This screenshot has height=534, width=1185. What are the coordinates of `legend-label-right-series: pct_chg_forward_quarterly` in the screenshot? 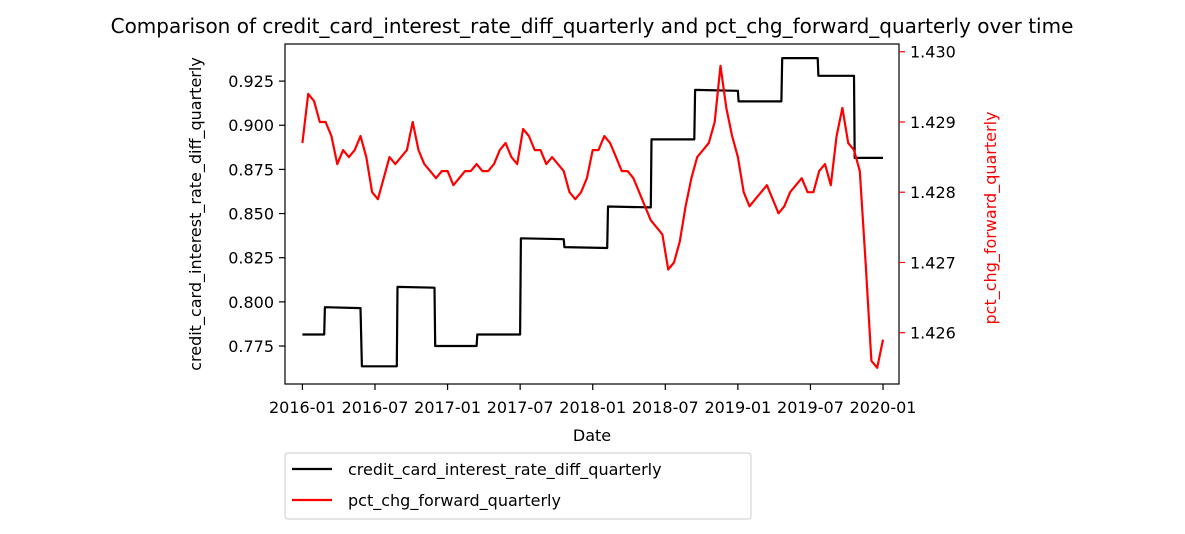 It's located at (454, 501).